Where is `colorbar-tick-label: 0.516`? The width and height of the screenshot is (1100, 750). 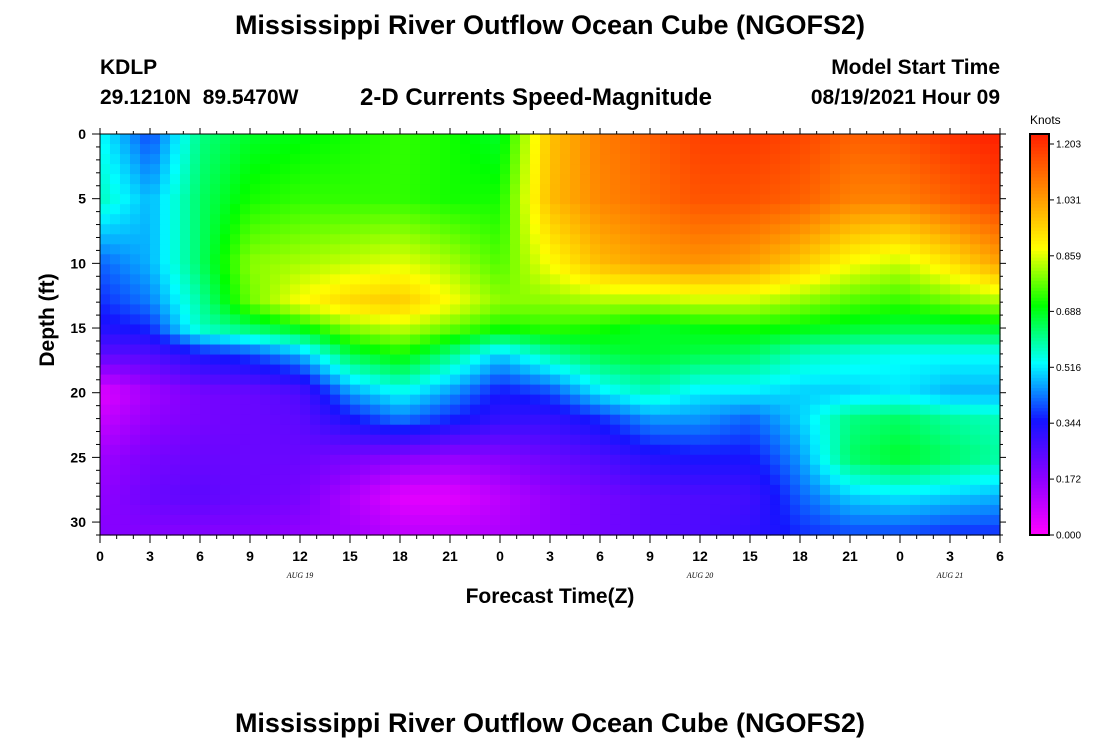
colorbar-tick-label: 0.516 is located at coordinates (1068, 368).